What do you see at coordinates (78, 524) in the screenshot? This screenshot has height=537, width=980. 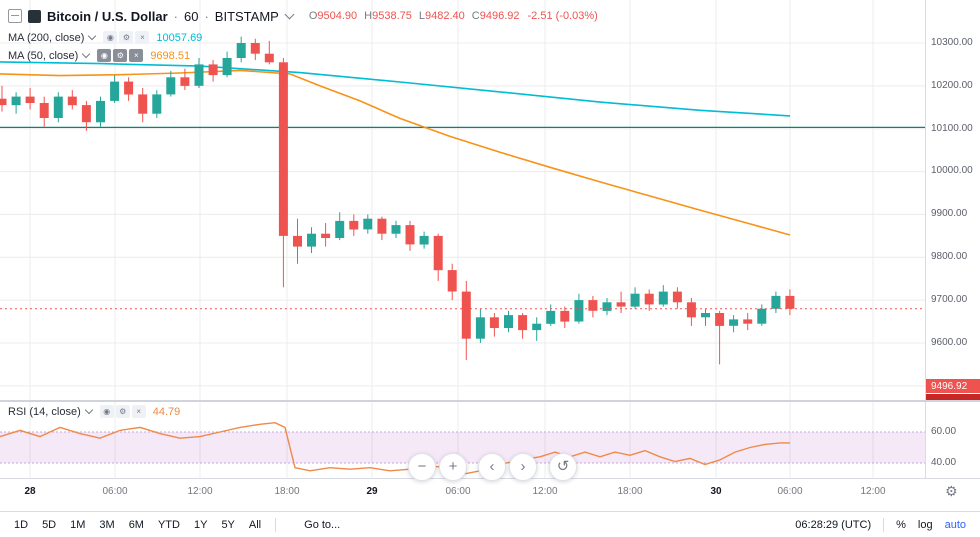 I see `range-1m: 1M` at bounding box center [78, 524].